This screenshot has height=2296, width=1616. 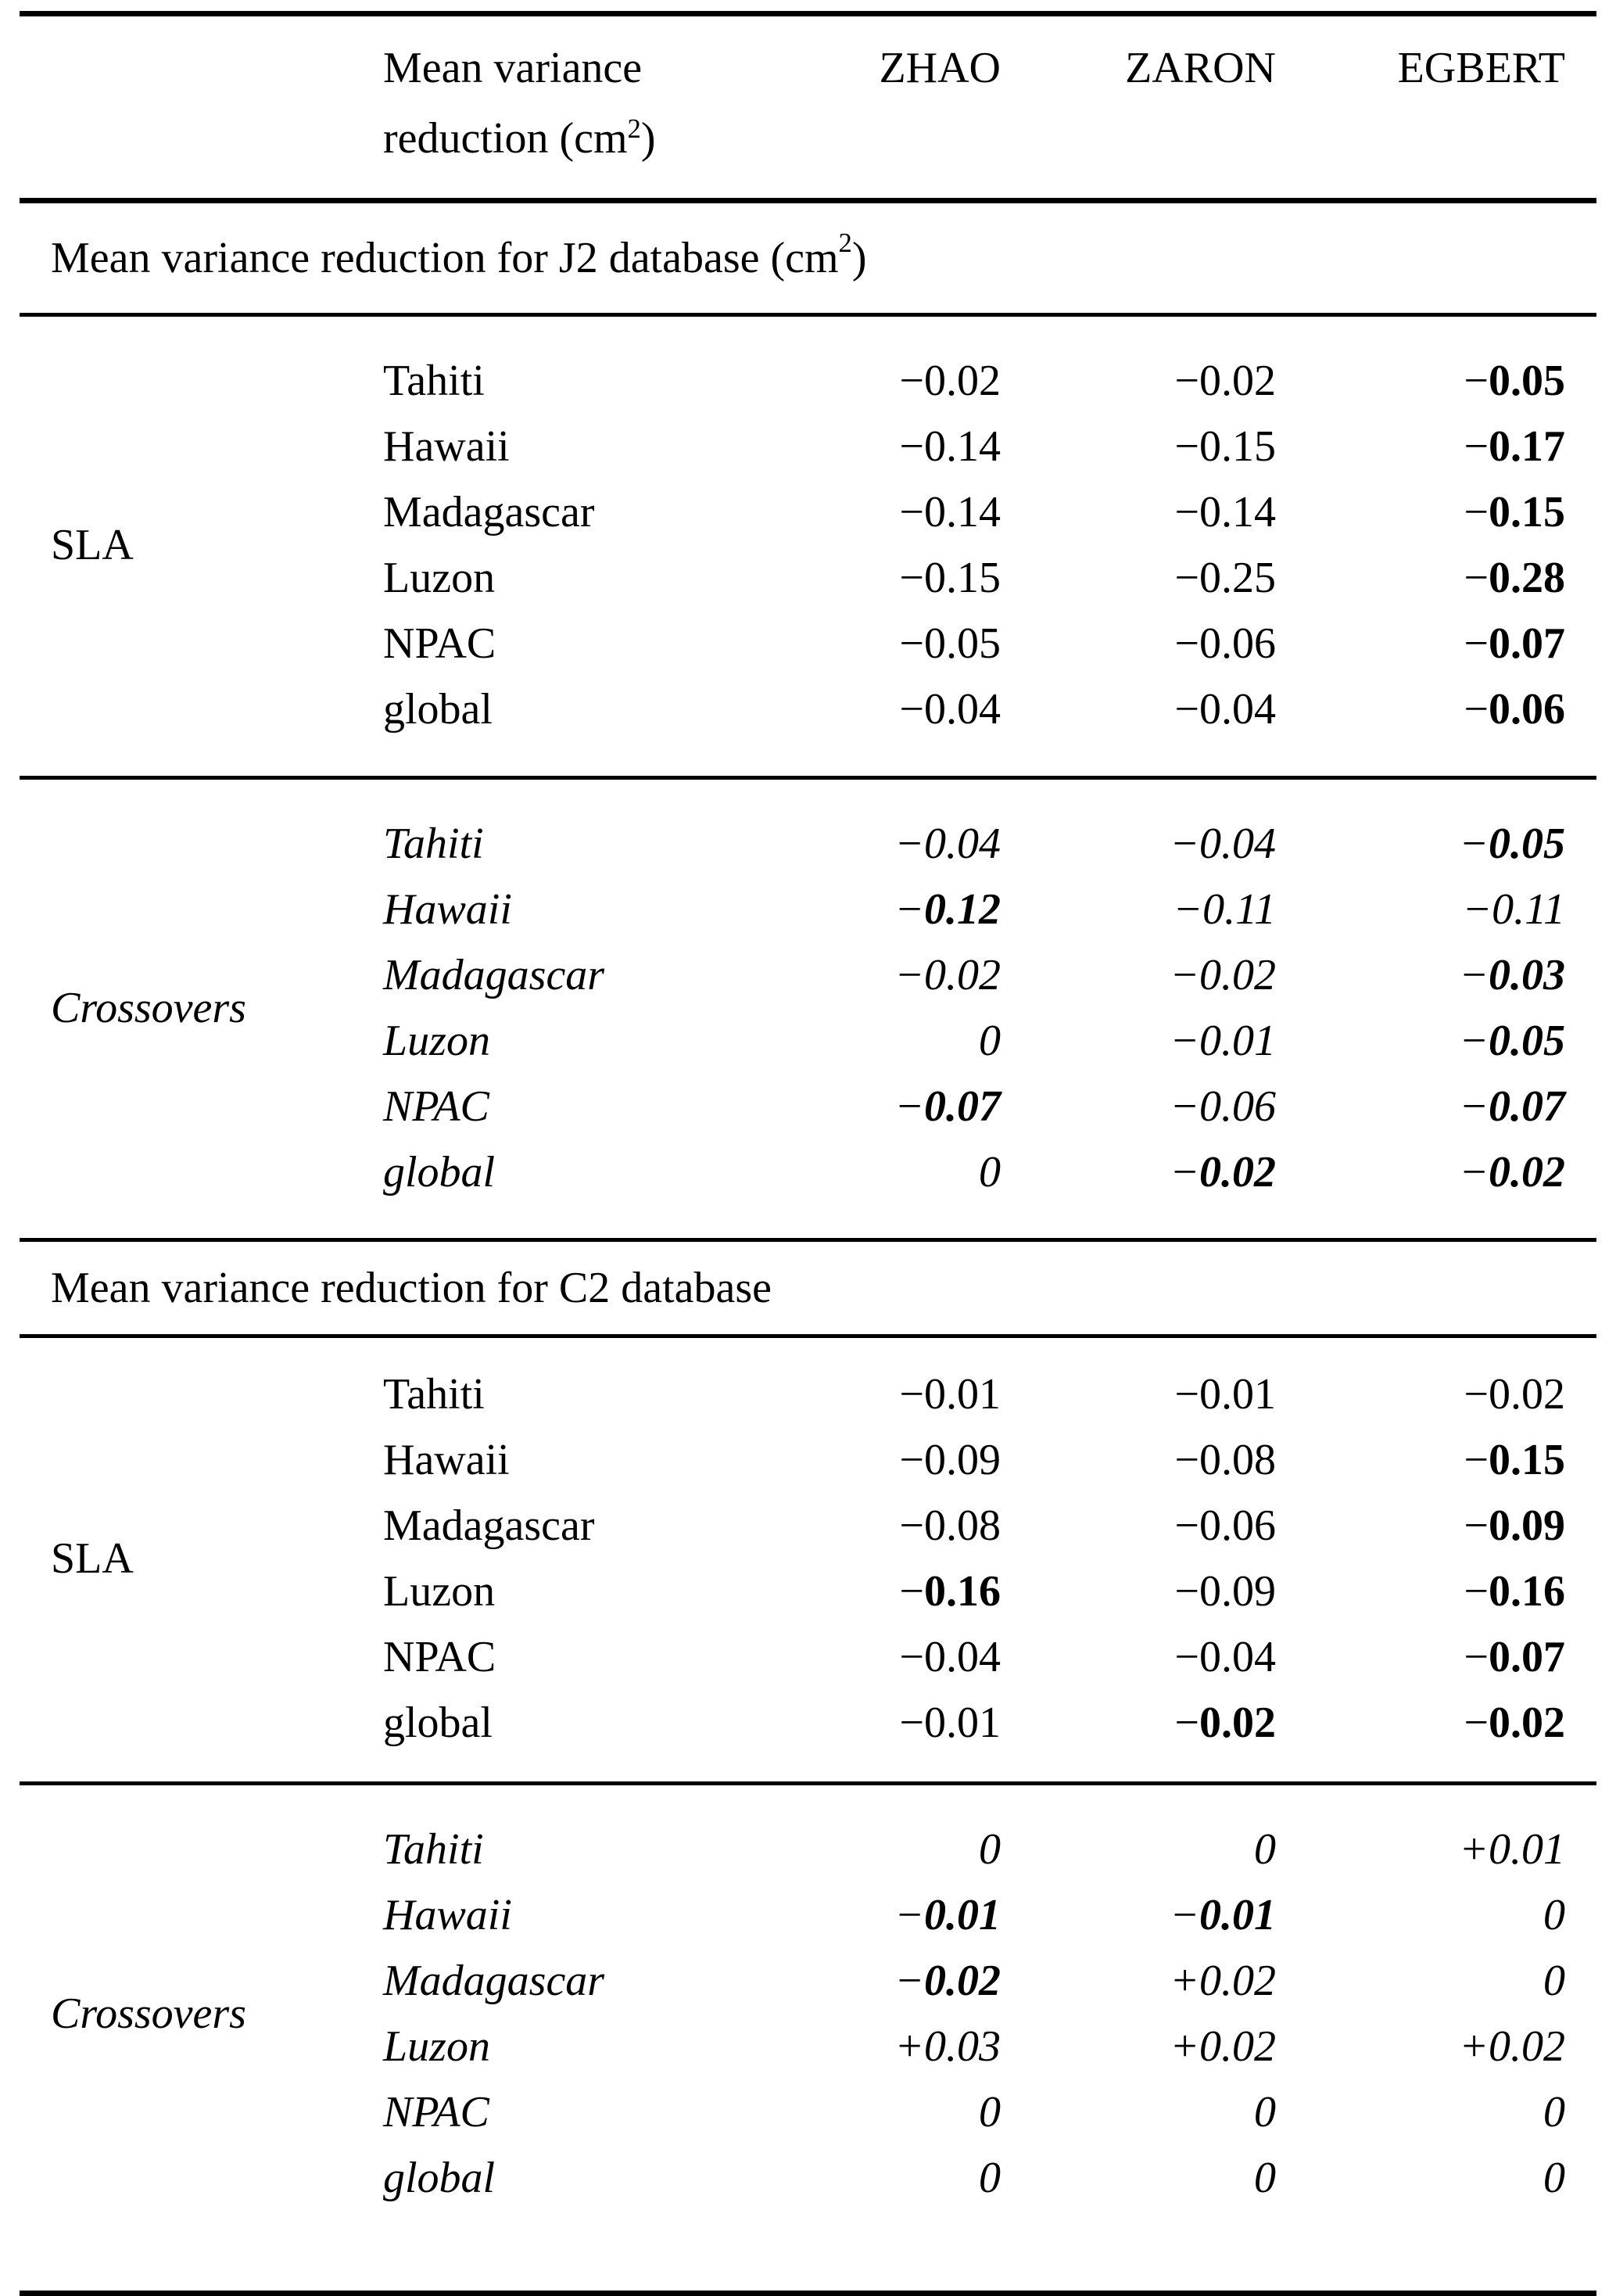 I want to click on measure-header-line2-text: reduction (cm, so click(x=506, y=138).